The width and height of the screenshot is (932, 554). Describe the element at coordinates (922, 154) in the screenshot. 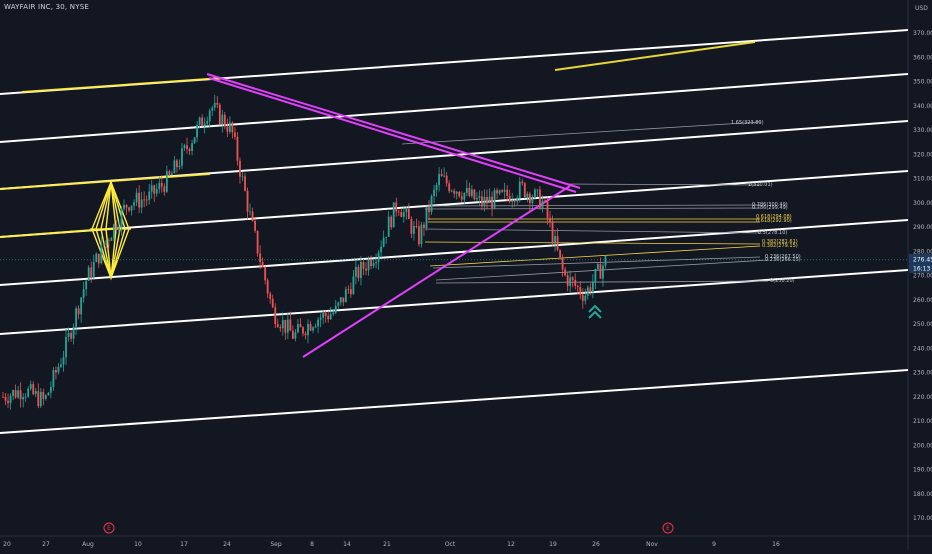

I see `price-tick-label: 320.00` at that location.